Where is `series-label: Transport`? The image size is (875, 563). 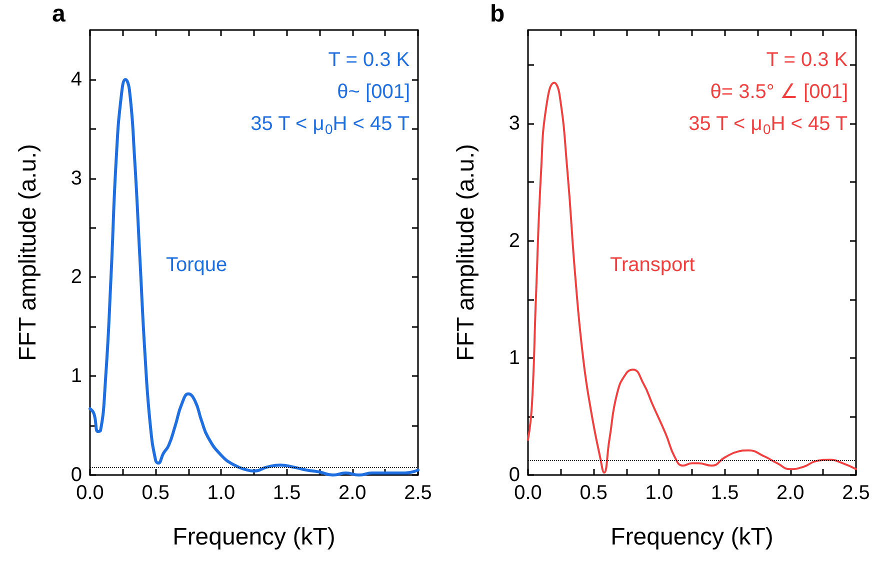
series-label: Transport is located at coordinates (653, 265).